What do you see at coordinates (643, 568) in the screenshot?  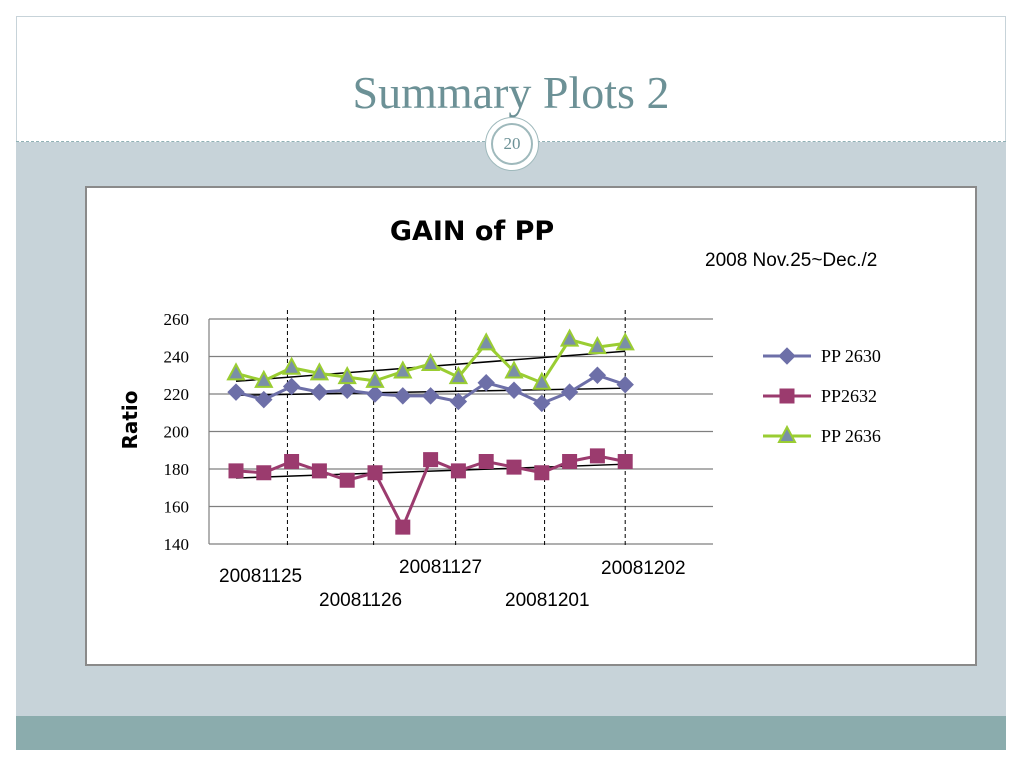 I see `date-label-20081202: 20081202` at bounding box center [643, 568].